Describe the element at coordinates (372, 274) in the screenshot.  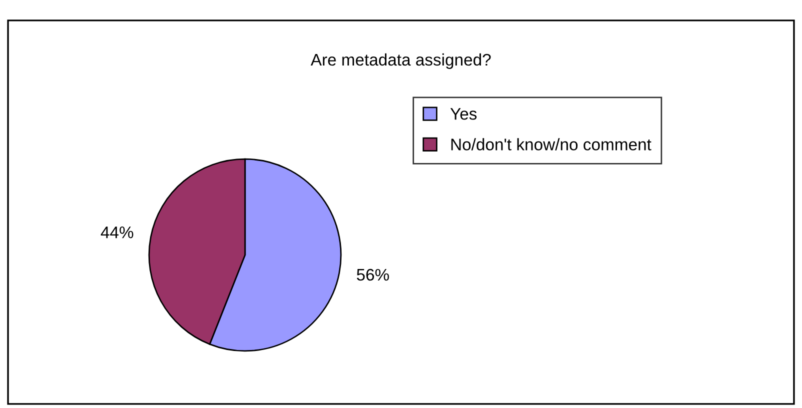
I see `data-label: 56%` at that location.